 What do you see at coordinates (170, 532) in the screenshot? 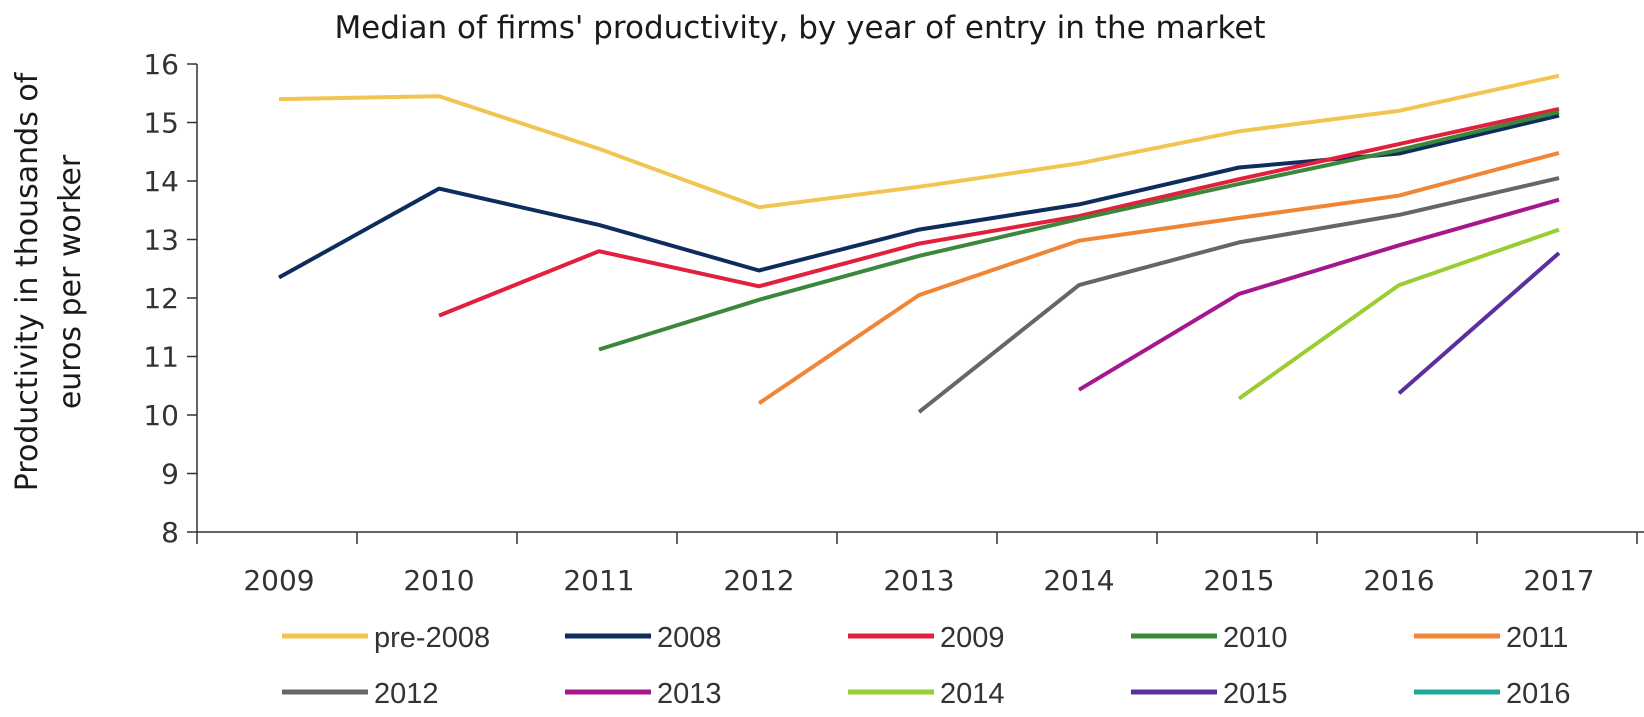
I see `y-tick-label: 8` at bounding box center [170, 532].